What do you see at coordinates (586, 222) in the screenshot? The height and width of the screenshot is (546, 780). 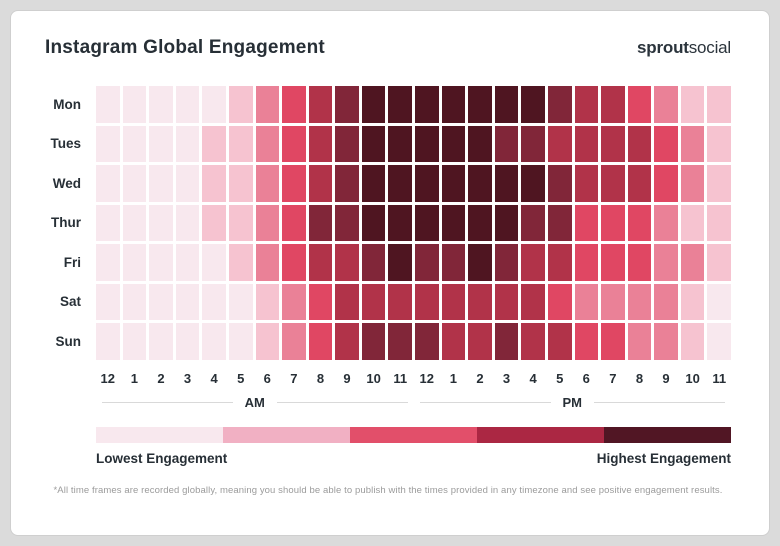 I see `heatmap-cell-thur-6pm` at bounding box center [586, 222].